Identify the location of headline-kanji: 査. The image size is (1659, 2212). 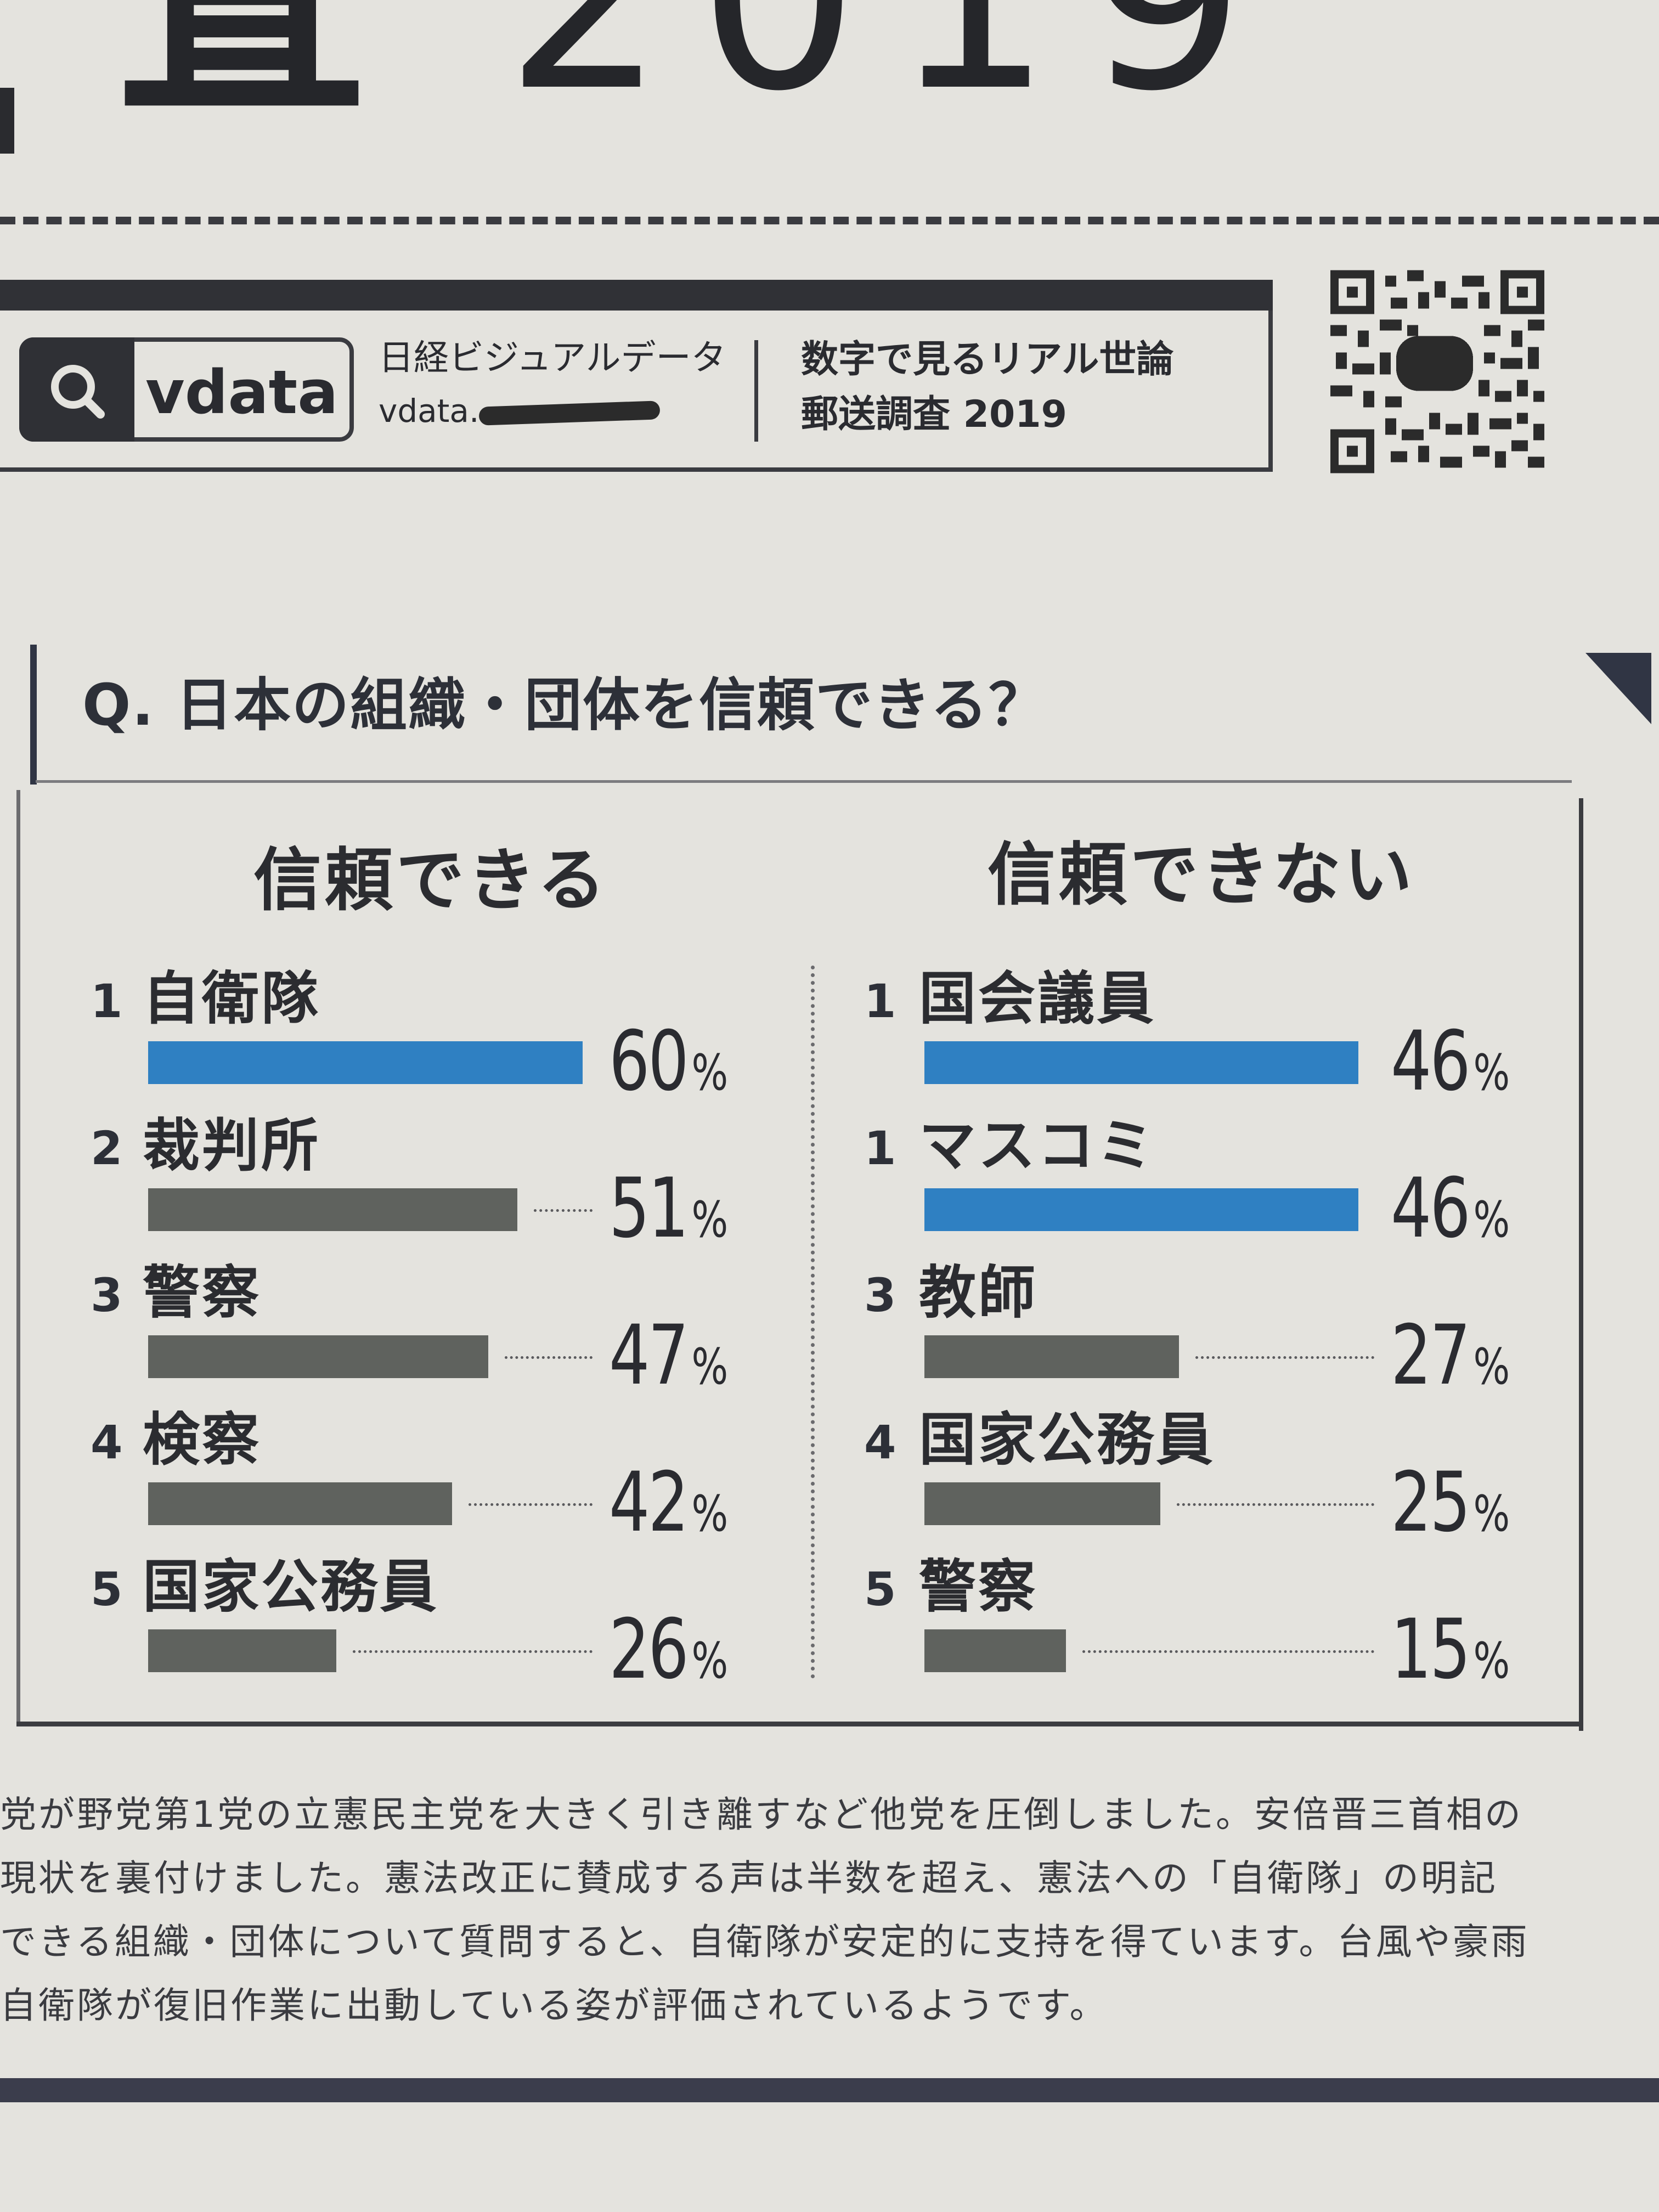
(244, 73).